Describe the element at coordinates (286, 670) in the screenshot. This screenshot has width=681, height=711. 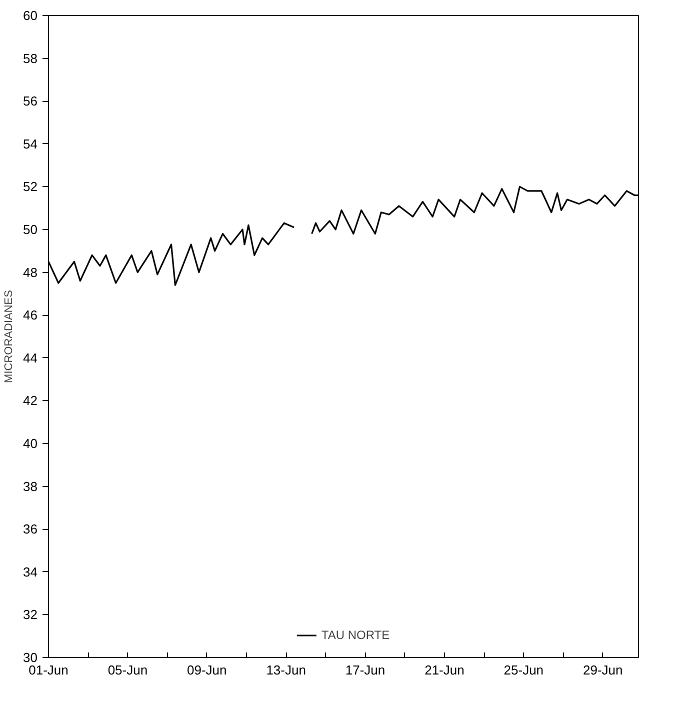
I see `x-tick-label: 13-Jun` at that location.